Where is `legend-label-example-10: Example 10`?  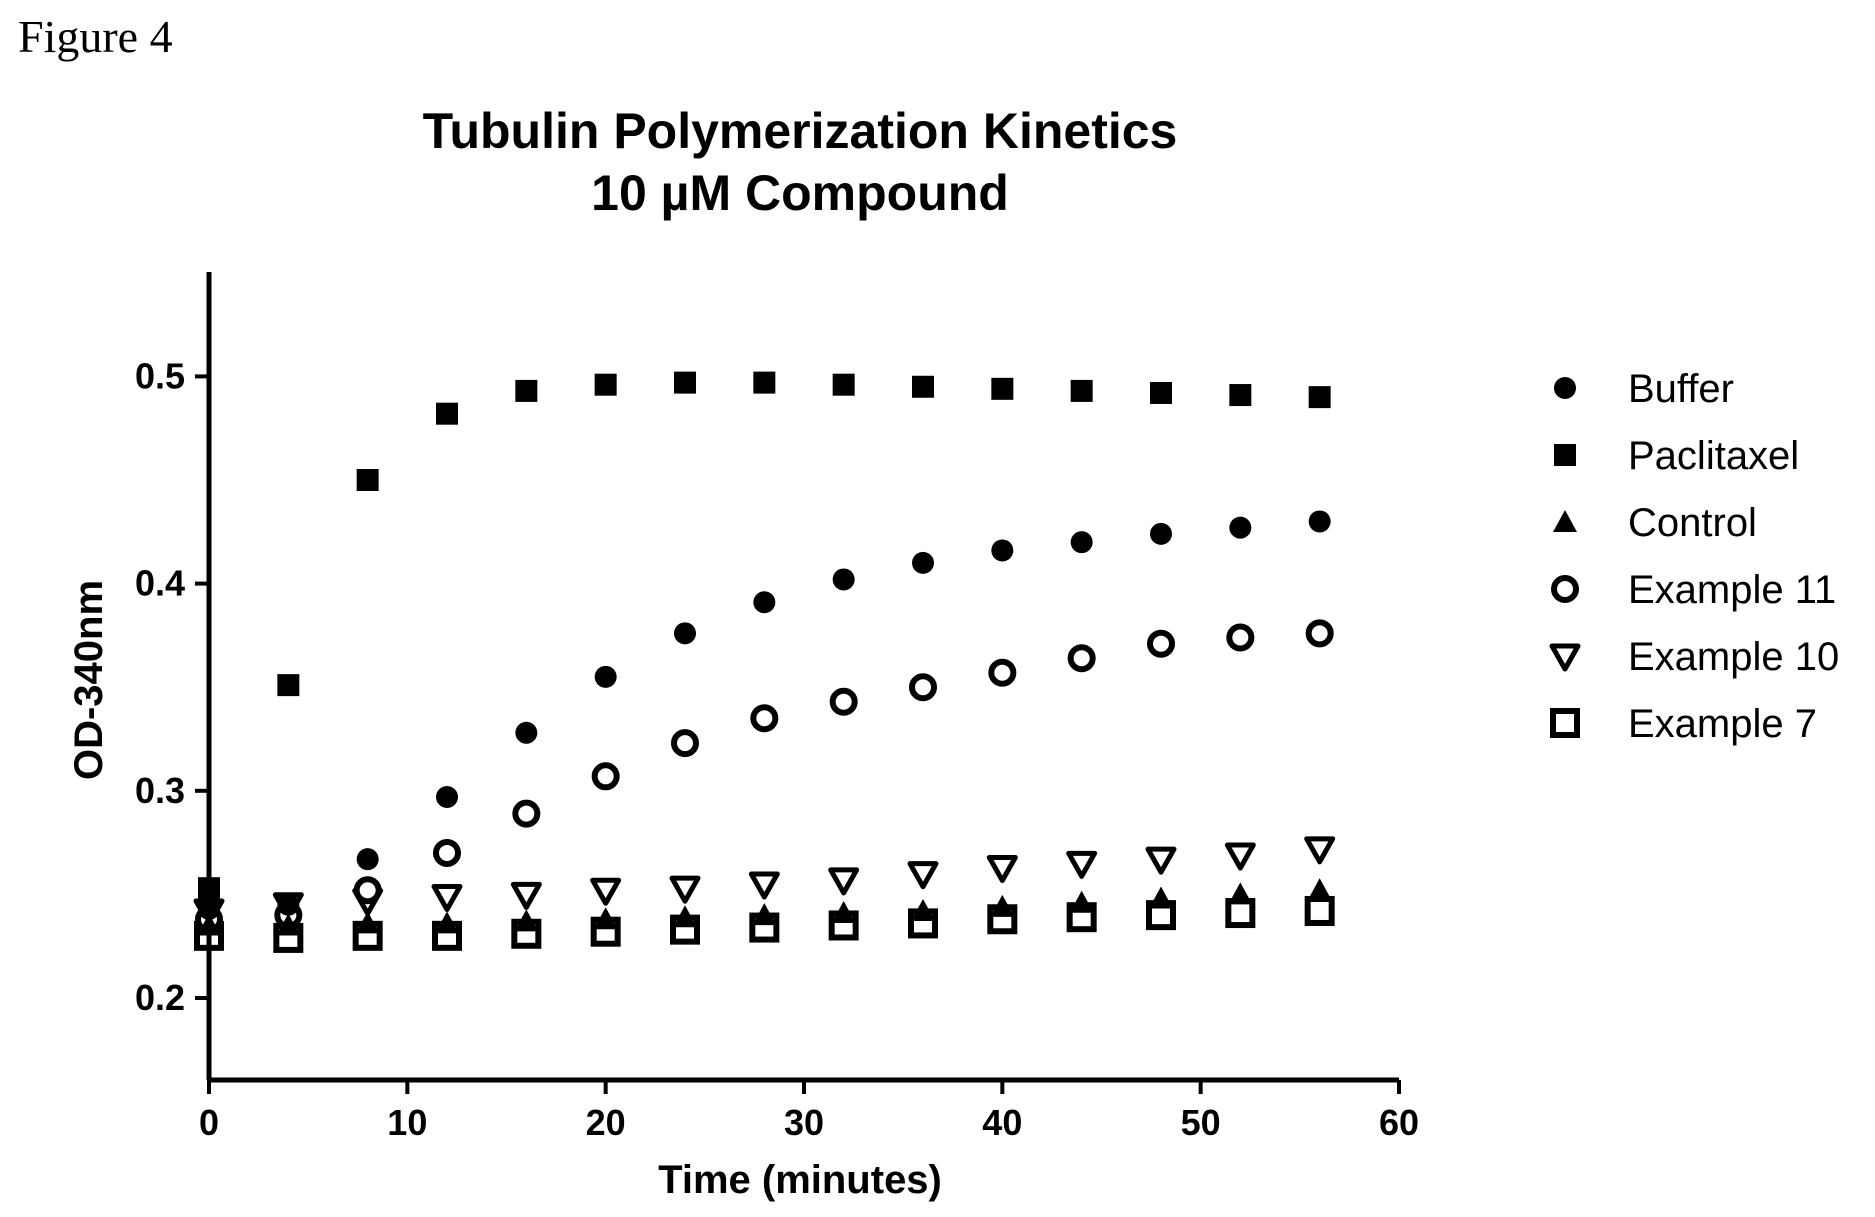 legend-label-example-10: Example 10 is located at coordinates (1733, 657).